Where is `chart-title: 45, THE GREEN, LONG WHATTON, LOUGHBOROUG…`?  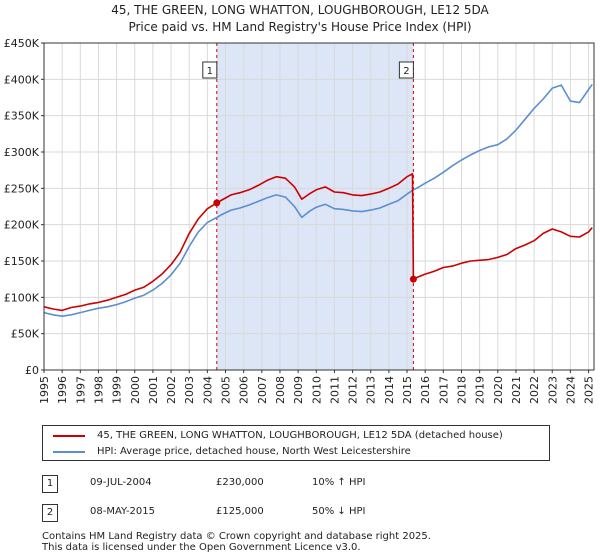 chart-title: 45, THE GREEN, LONG WHATTON, LOUGHBOROUG… is located at coordinates (300, 10).